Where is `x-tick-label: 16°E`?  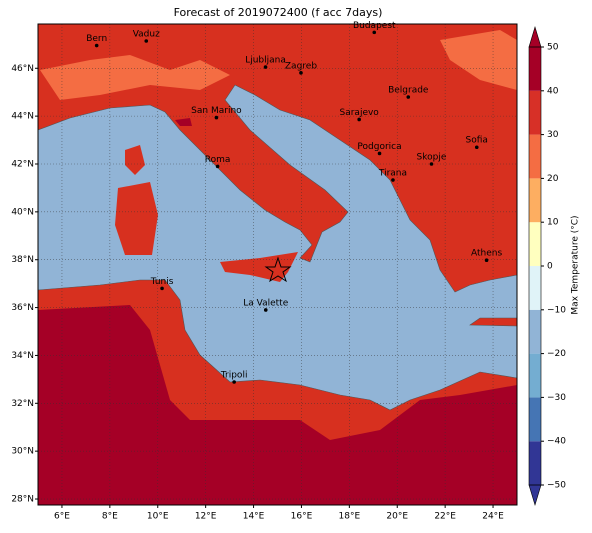 x-tick-label: 16°E is located at coordinates (302, 517).